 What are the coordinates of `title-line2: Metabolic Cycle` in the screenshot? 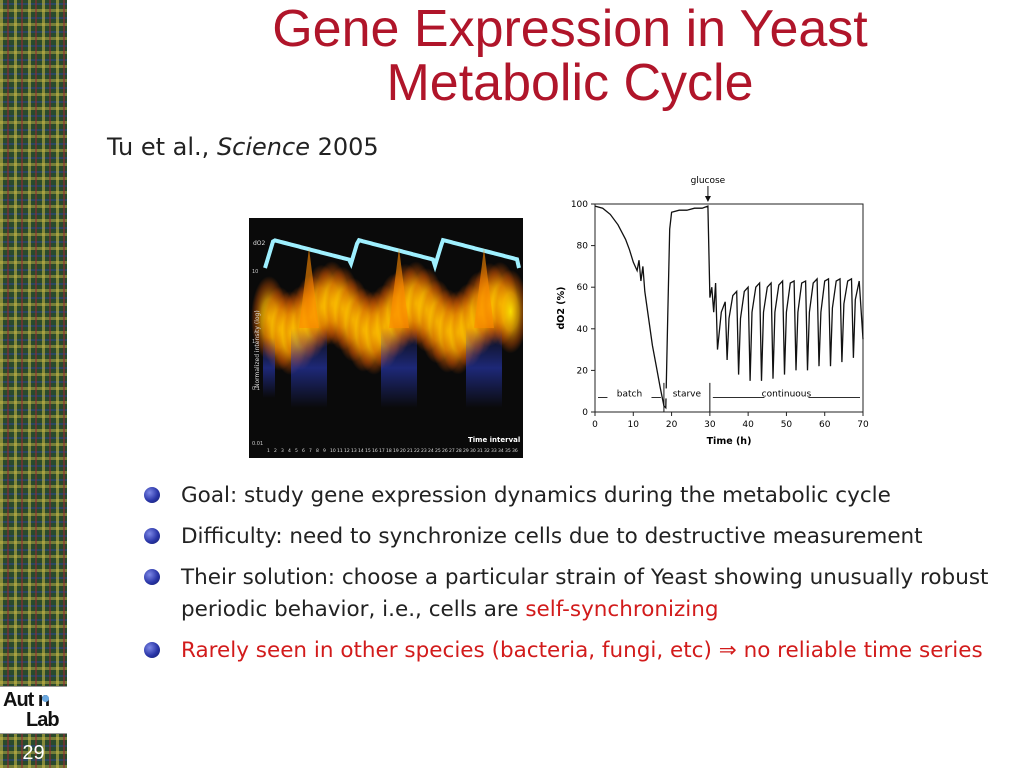 It's located at (570, 83).